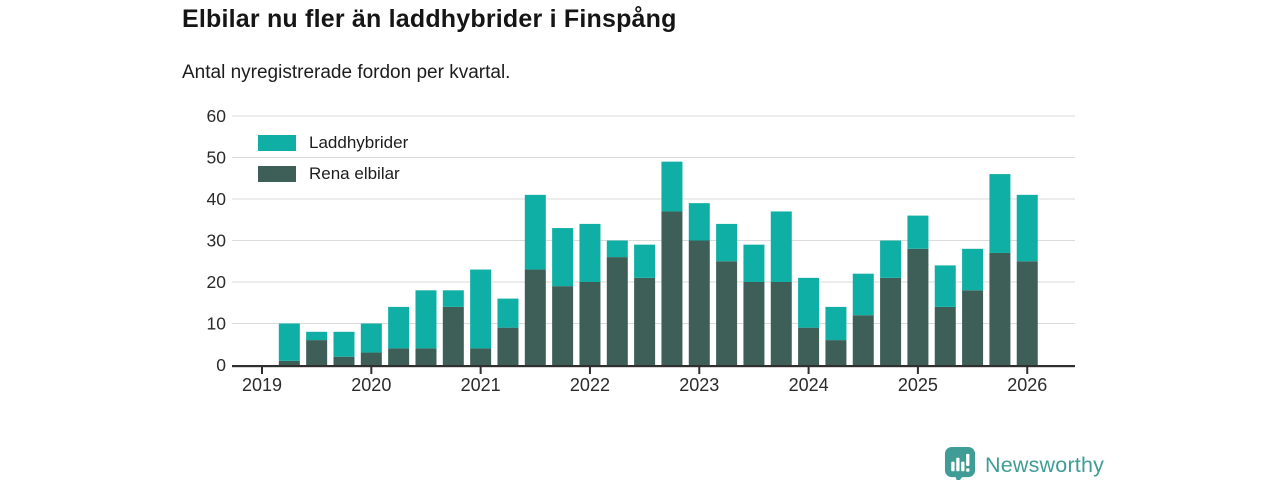  What do you see at coordinates (217, 199) in the screenshot?
I see `y-axis-label: 40` at bounding box center [217, 199].